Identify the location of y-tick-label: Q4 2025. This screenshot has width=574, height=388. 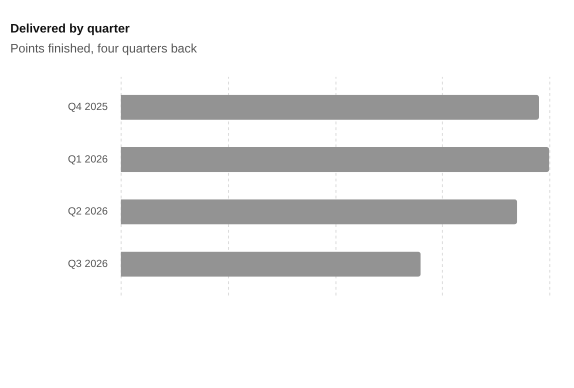
(88, 108).